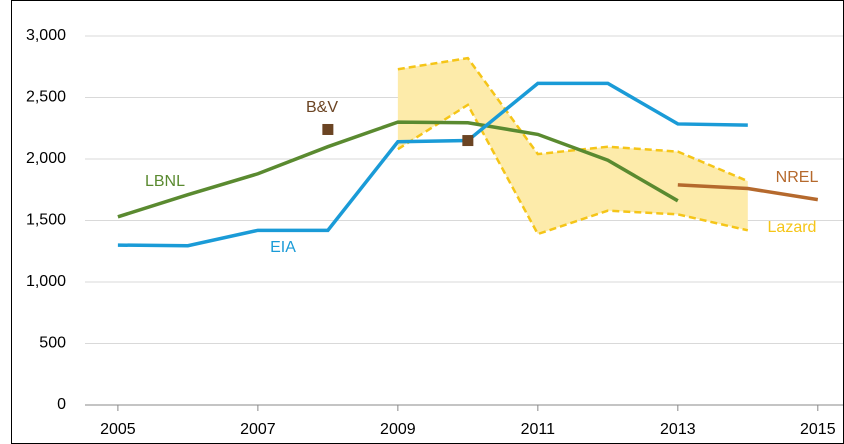 The image size is (844, 444). Describe the element at coordinates (797, 177) in the screenshot. I see `series-label: NREL` at that location.